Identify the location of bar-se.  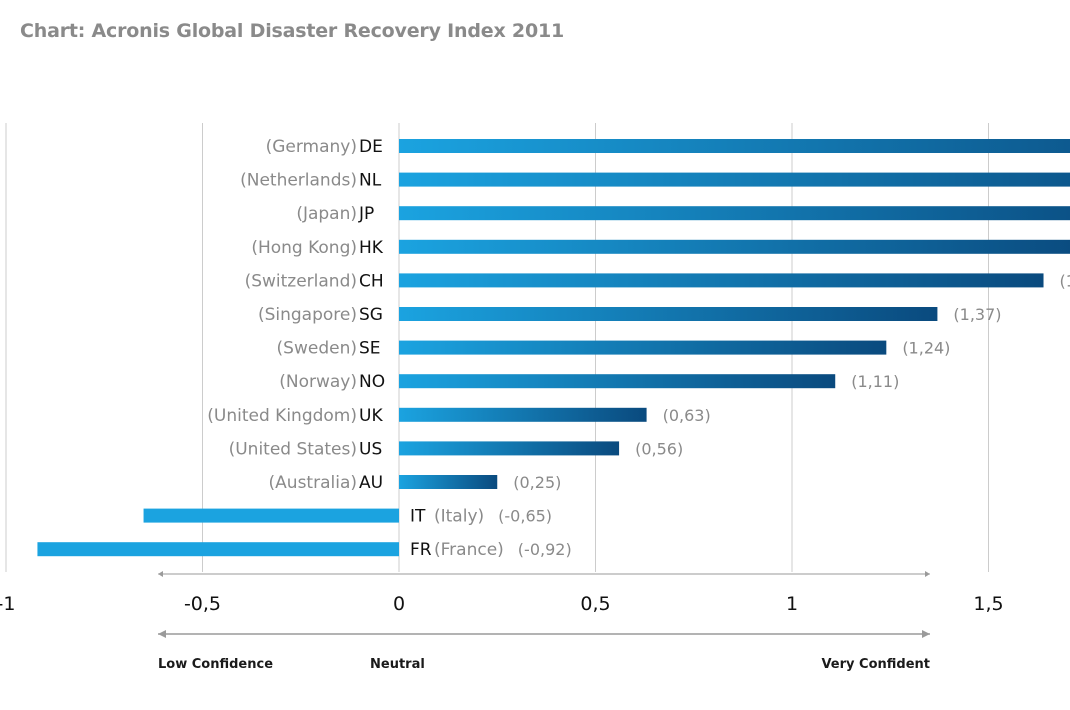
(643, 347).